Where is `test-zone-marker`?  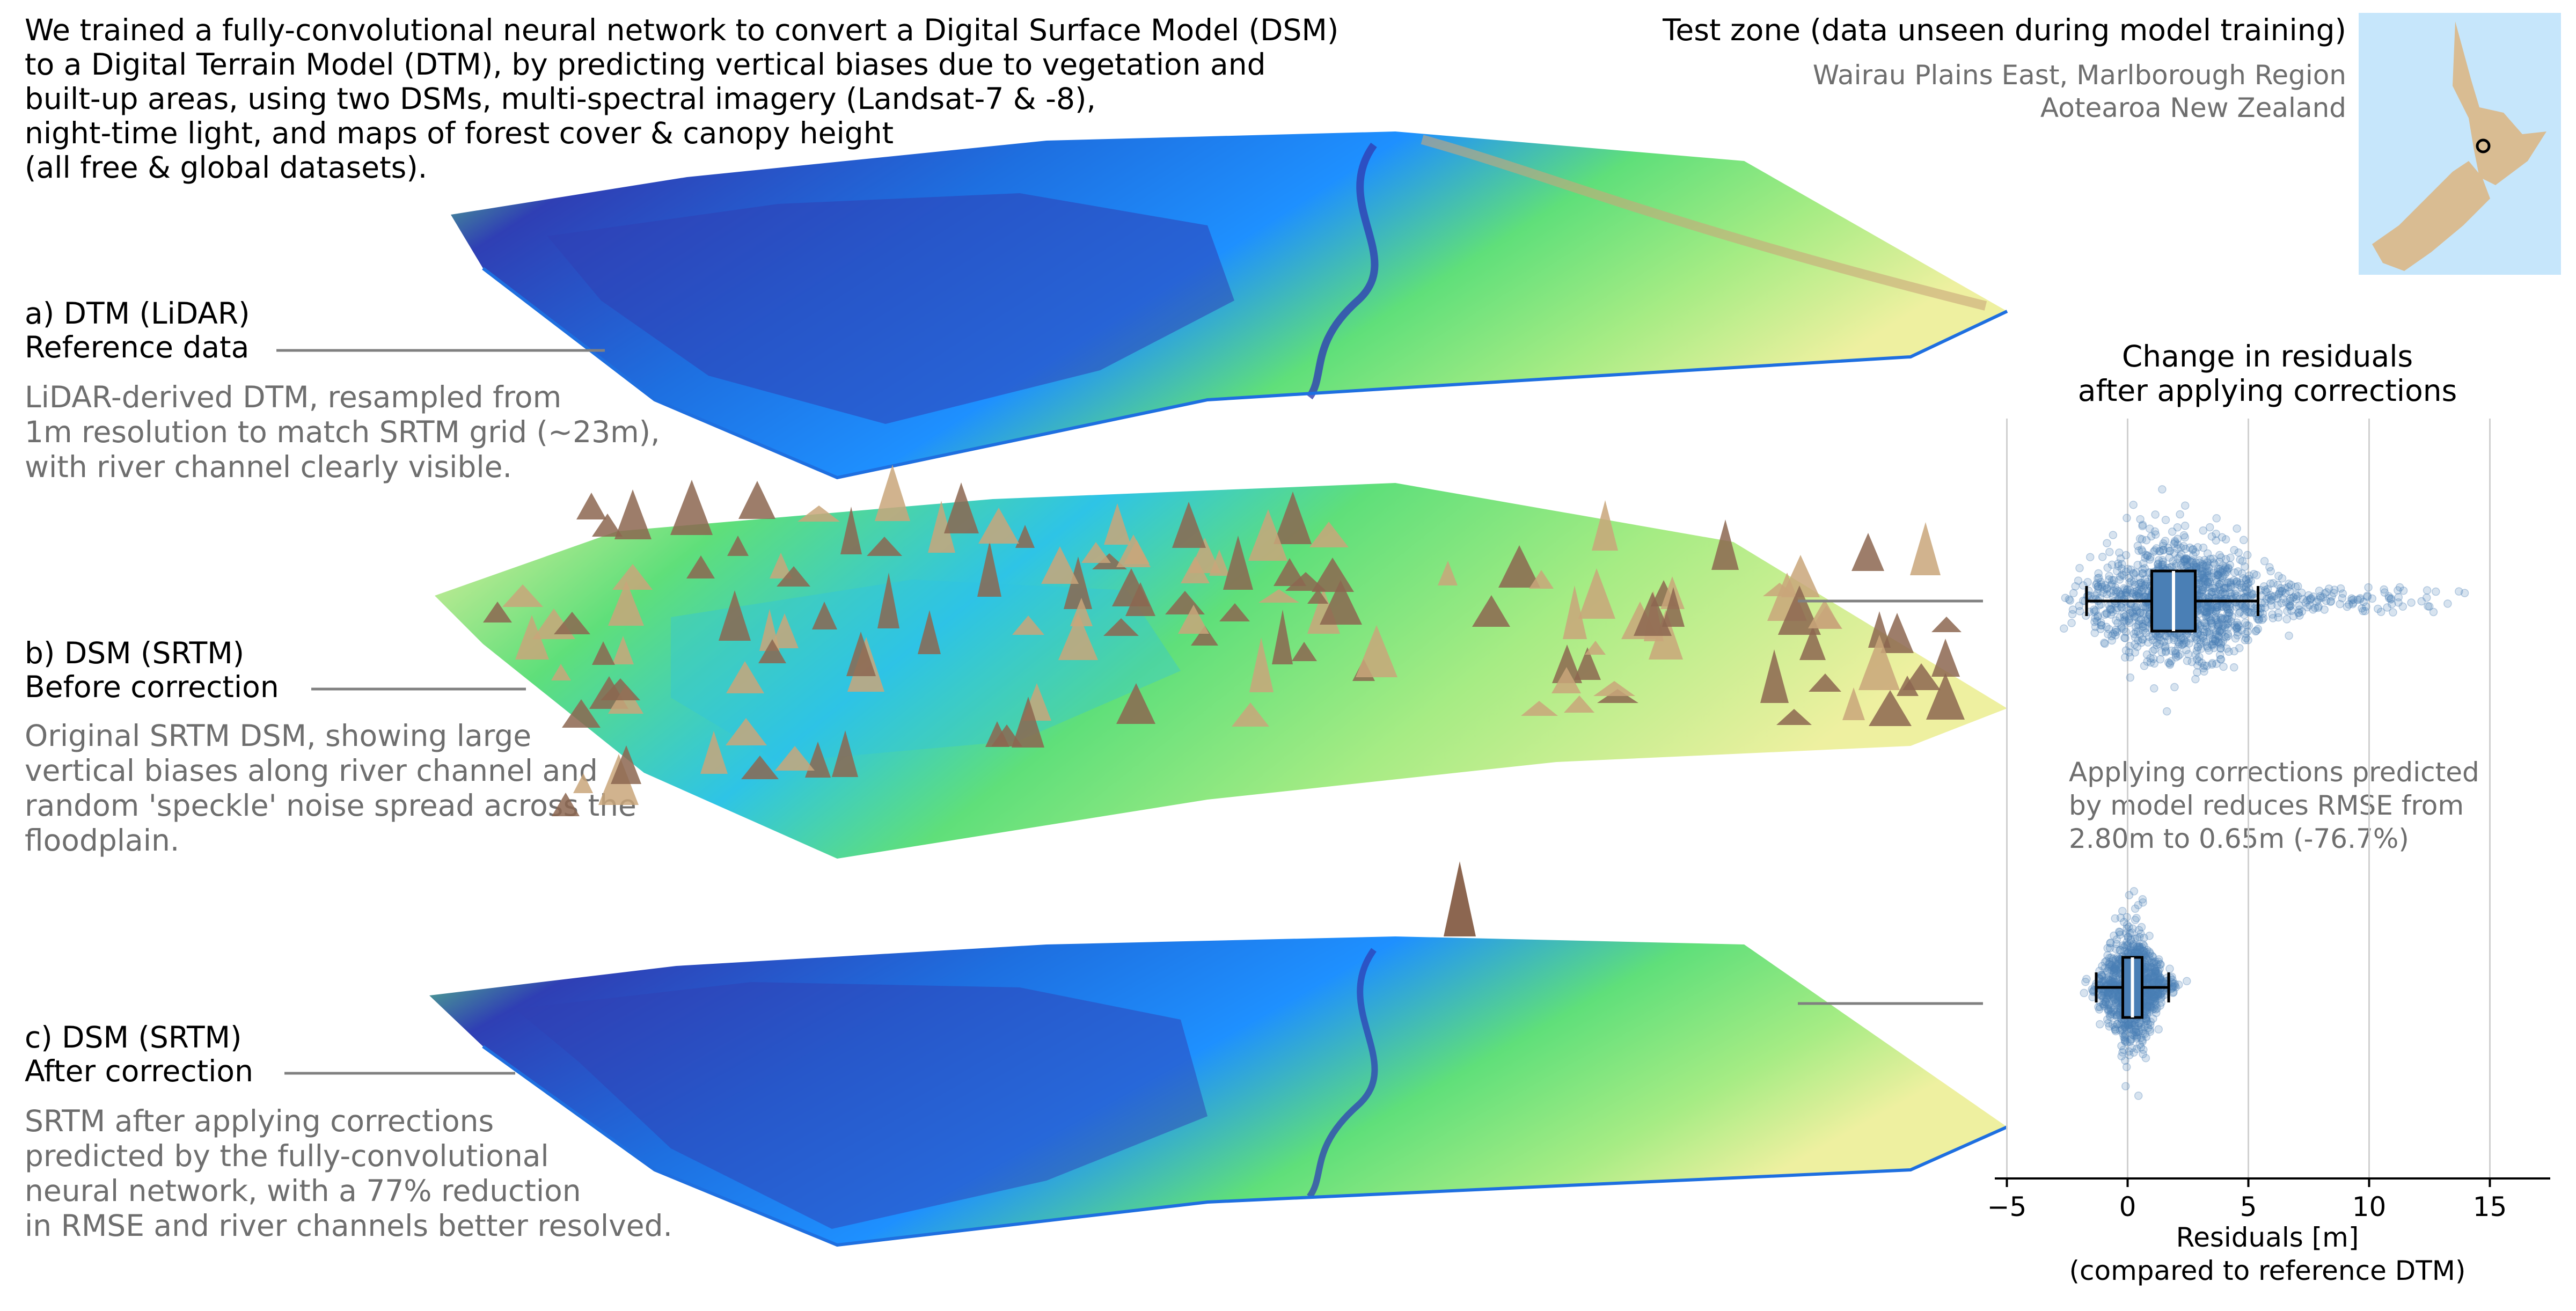
test-zone-marker is located at coordinates (2483, 146).